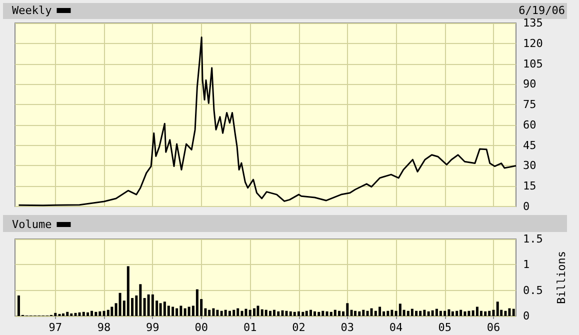  What do you see at coordinates (529, 125) in the screenshot?
I see `y-tick-label: 60` at bounding box center [529, 125].